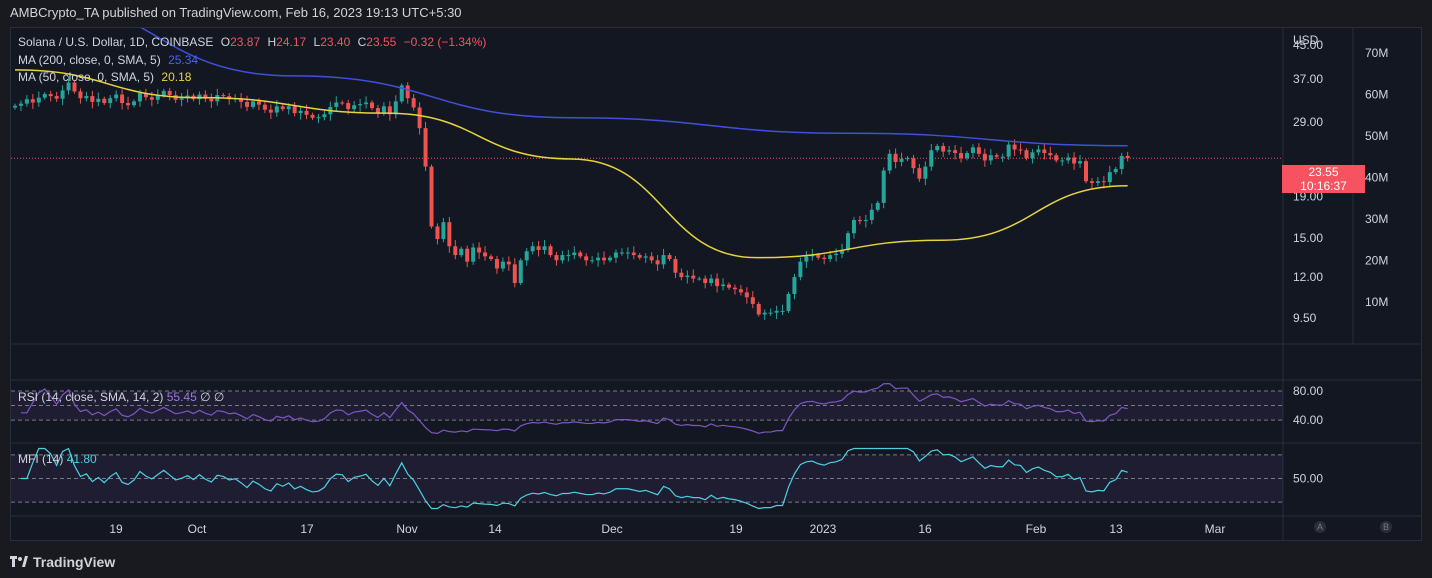 This screenshot has height=578, width=1432. I want to click on ma200-legend: MA (200, close, 0, SMA, 5) 25.34, so click(110, 60).